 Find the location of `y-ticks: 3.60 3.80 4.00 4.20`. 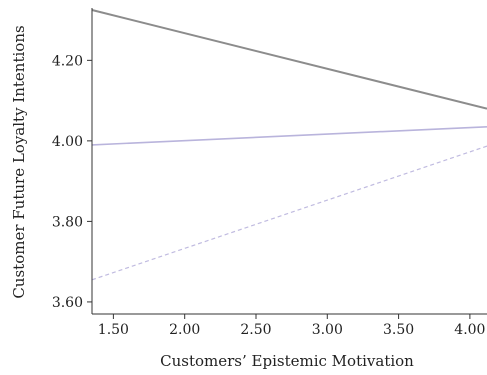

y-ticks: 3.60 3.80 4.00 4.20 is located at coordinates (72, 182).